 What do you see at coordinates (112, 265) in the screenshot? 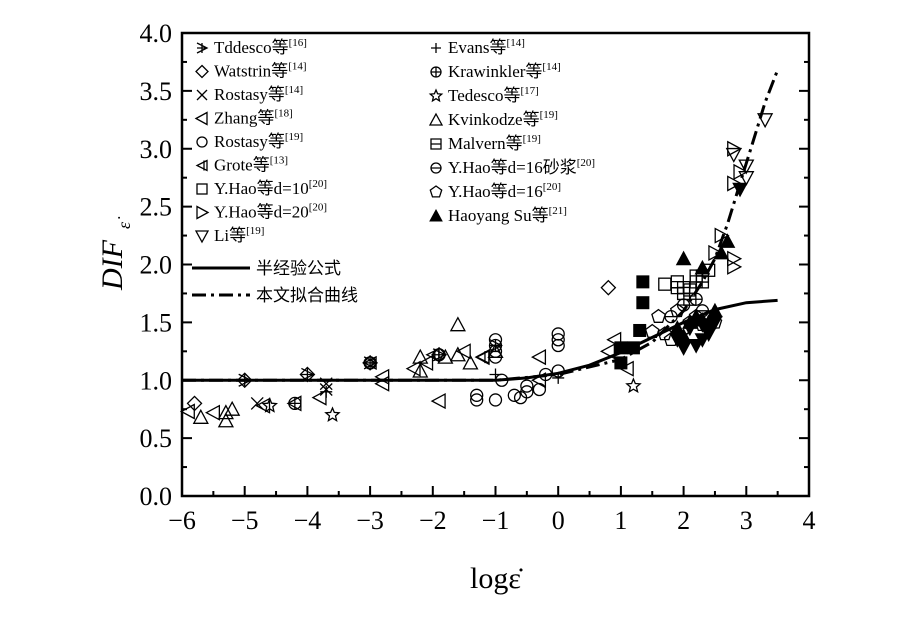
I see `y-axis-title: DIF` at bounding box center [112, 265].